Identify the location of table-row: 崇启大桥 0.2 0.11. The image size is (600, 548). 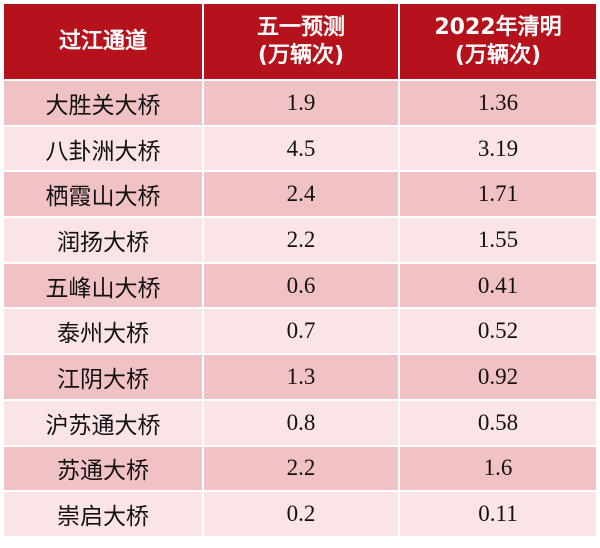
(300, 515).